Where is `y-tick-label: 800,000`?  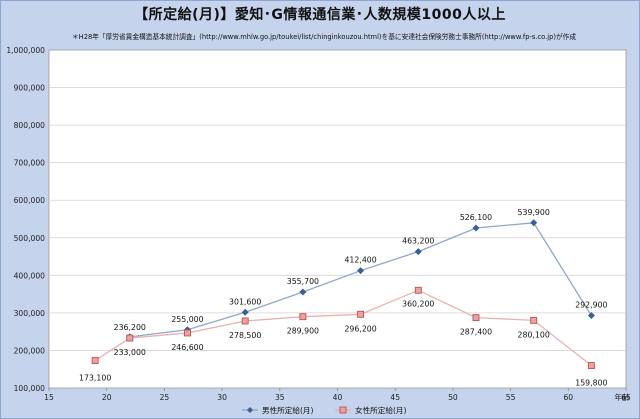
y-tick-label: 800,000 is located at coordinates (30, 125).